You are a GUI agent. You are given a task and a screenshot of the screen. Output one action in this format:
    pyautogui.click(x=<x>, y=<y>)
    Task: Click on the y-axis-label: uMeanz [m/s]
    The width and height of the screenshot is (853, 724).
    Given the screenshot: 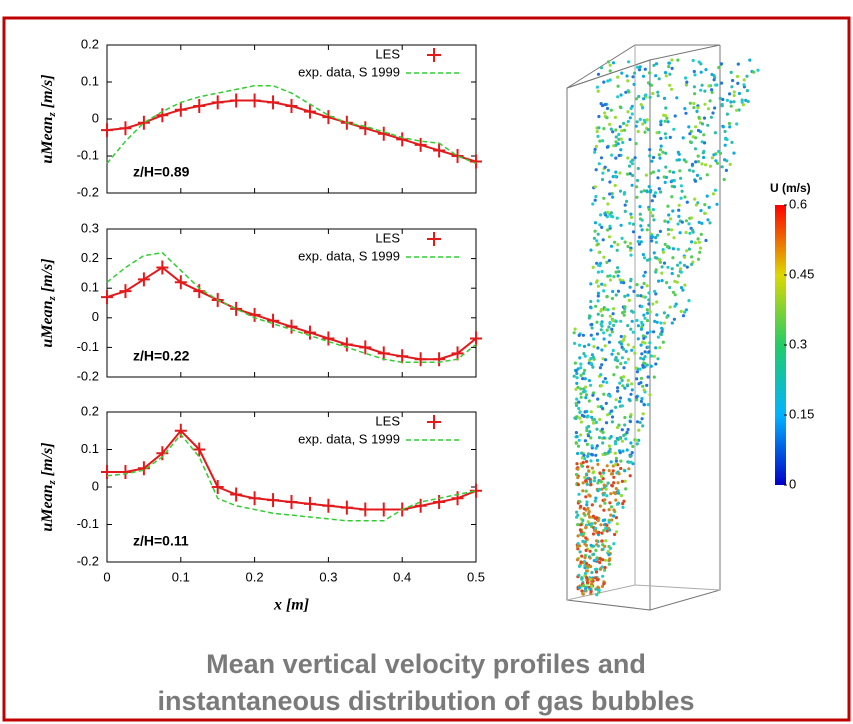 What is the action you would take?
    pyautogui.click(x=48, y=118)
    